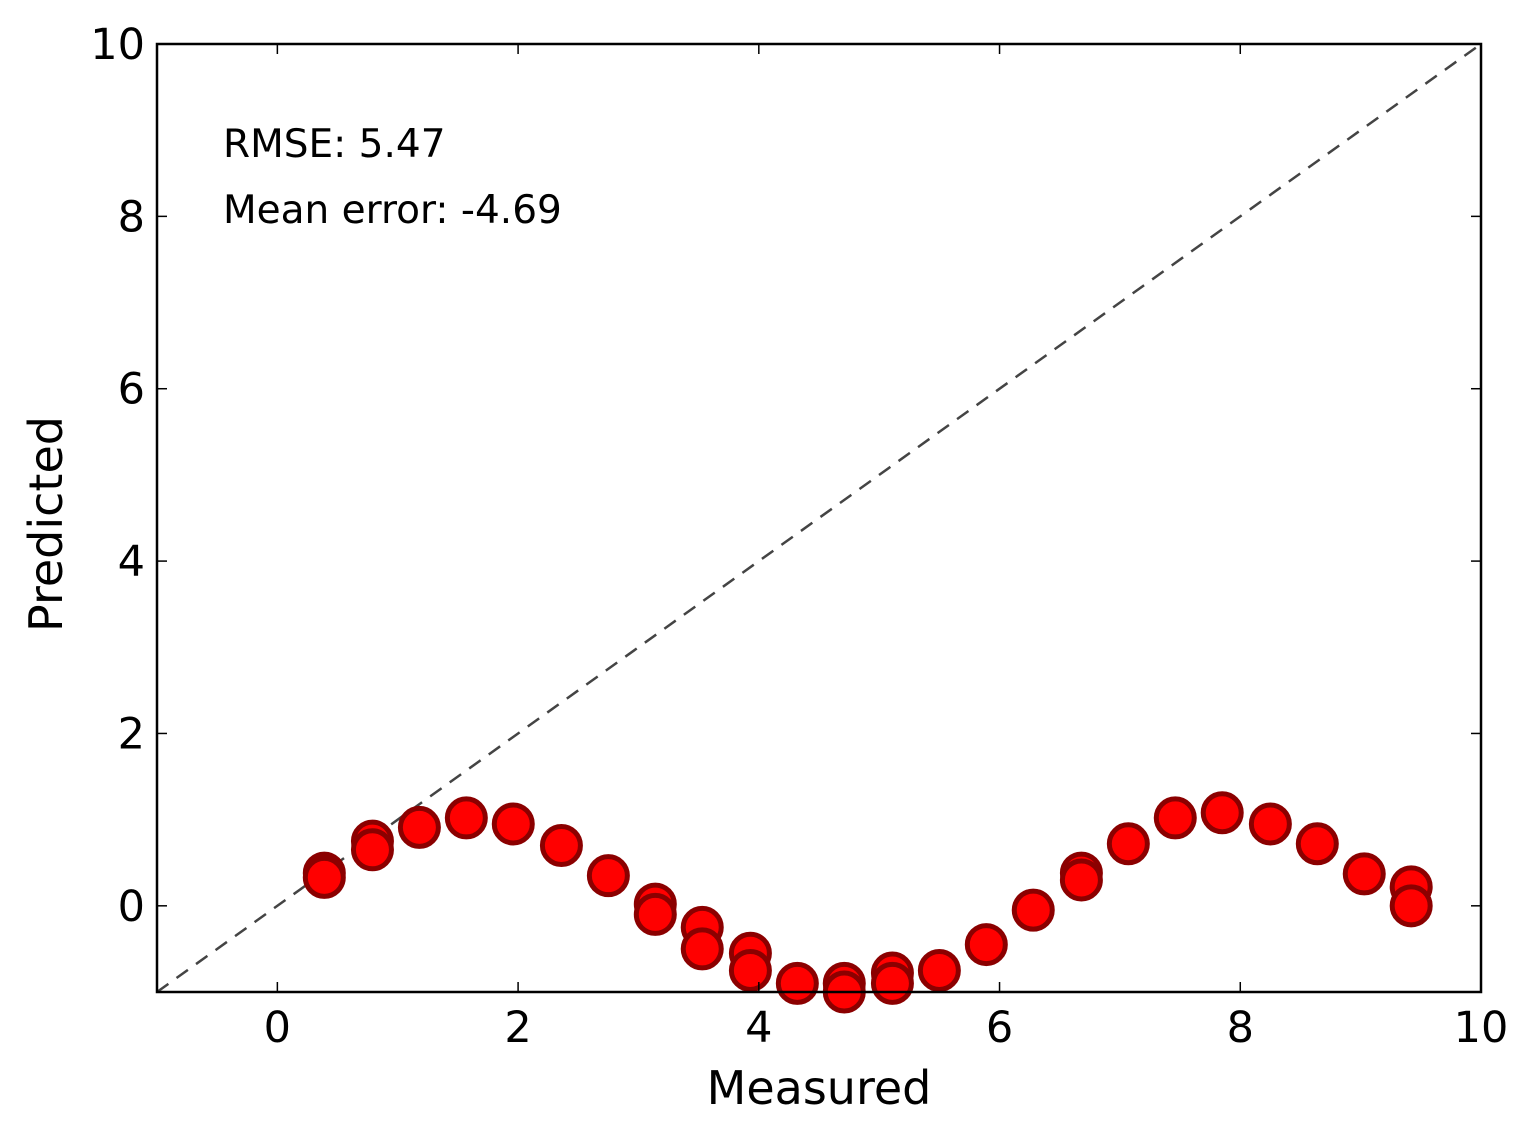 The width and height of the screenshot is (1532, 1133). I want to click on data-points, so click(867, 902).